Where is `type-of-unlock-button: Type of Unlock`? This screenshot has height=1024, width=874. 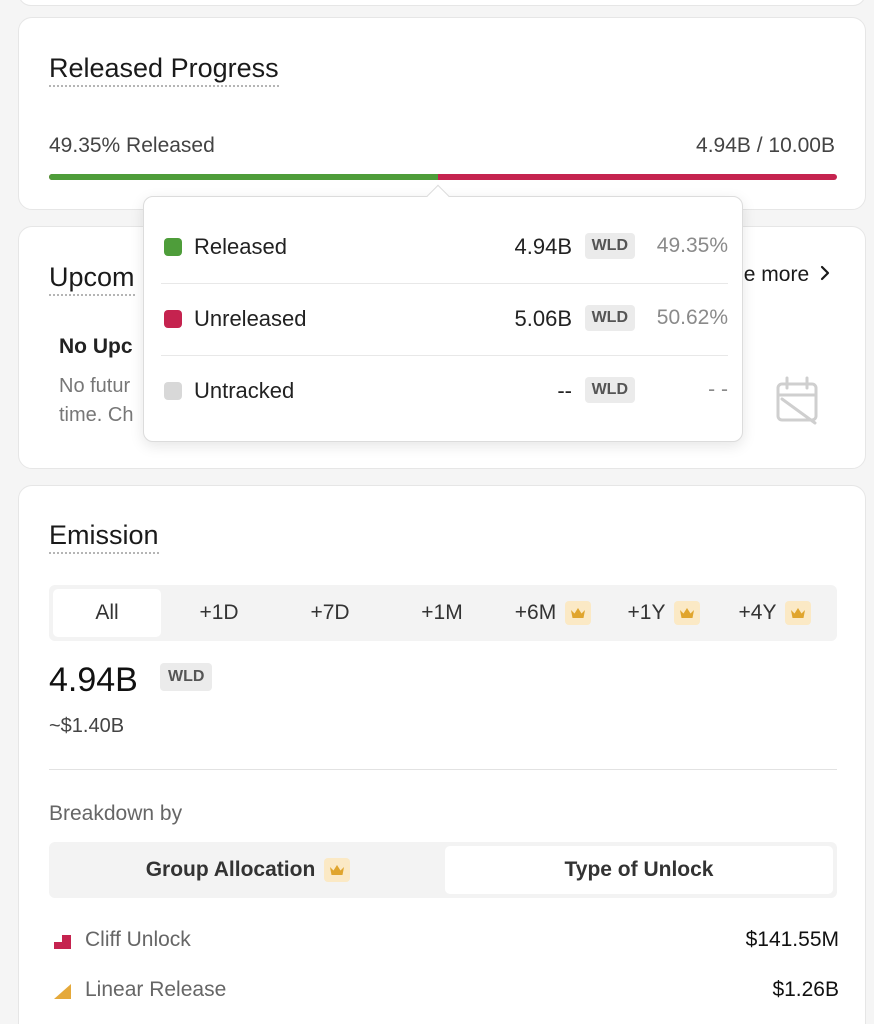
type-of-unlock-button: Type of Unlock is located at coordinates (639, 870).